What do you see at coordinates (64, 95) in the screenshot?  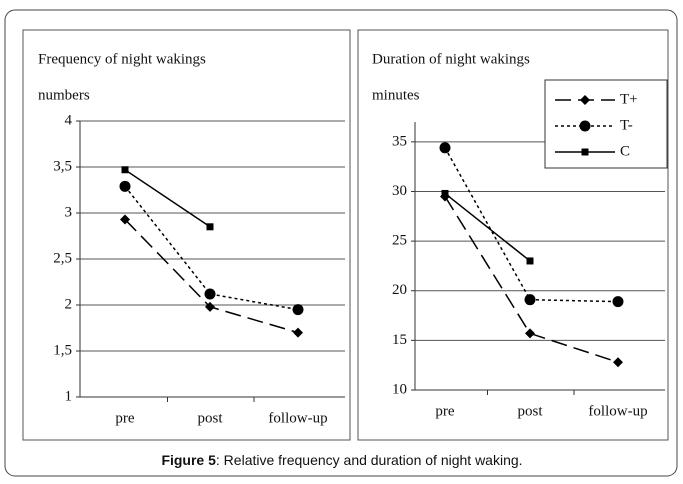 I see `y-axis-label: numbers` at bounding box center [64, 95].